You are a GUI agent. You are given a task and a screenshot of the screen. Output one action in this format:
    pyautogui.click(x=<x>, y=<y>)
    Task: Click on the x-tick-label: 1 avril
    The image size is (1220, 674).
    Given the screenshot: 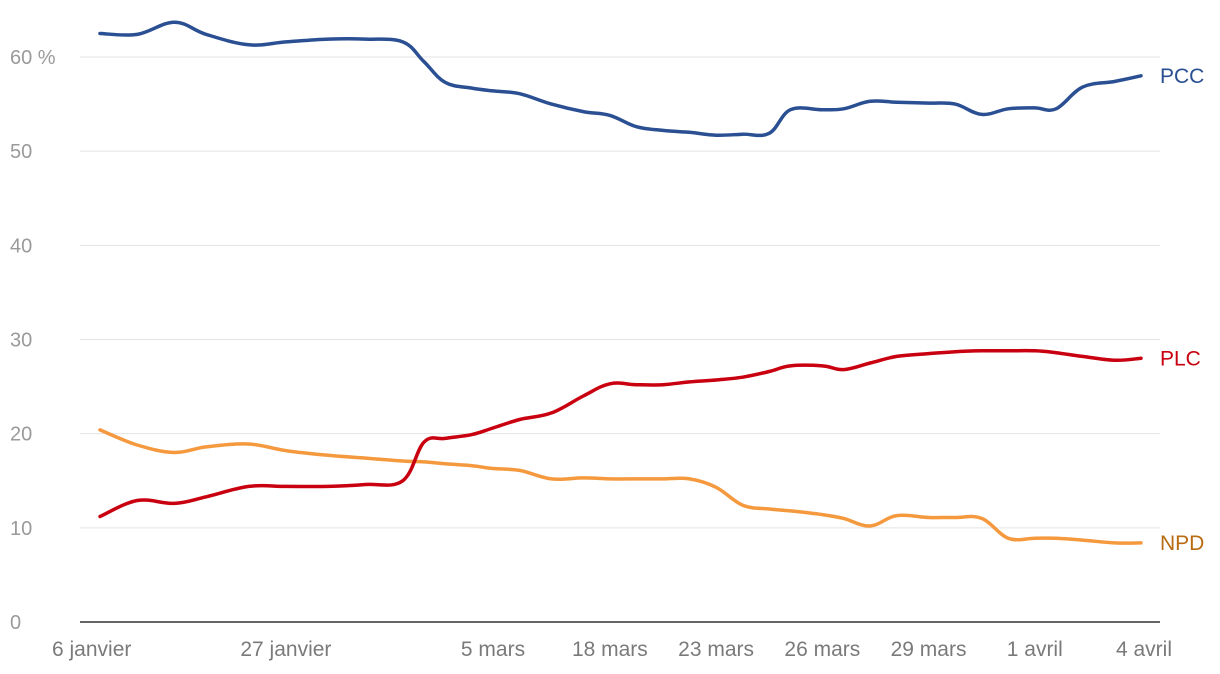 What is the action you would take?
    pyautogui.click(x=1035, y=649)
    